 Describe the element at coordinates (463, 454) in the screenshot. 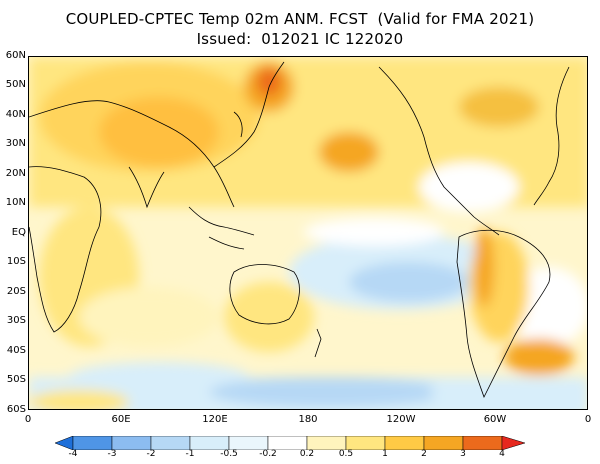

I see `colorbar-label: 3` at that location.